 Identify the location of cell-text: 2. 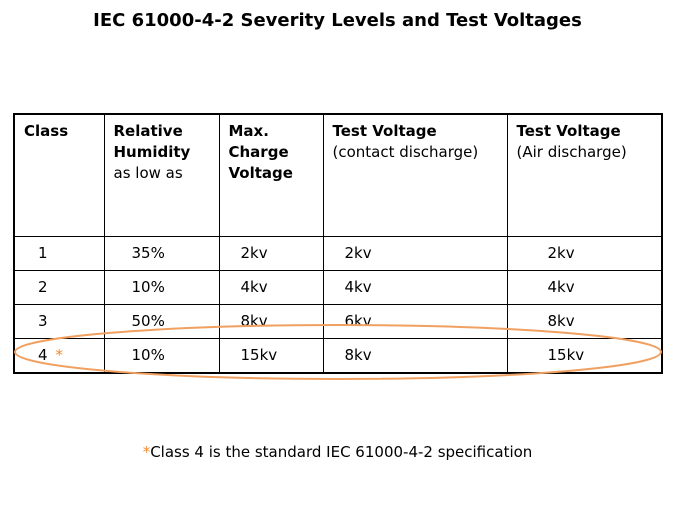
(43, 287).